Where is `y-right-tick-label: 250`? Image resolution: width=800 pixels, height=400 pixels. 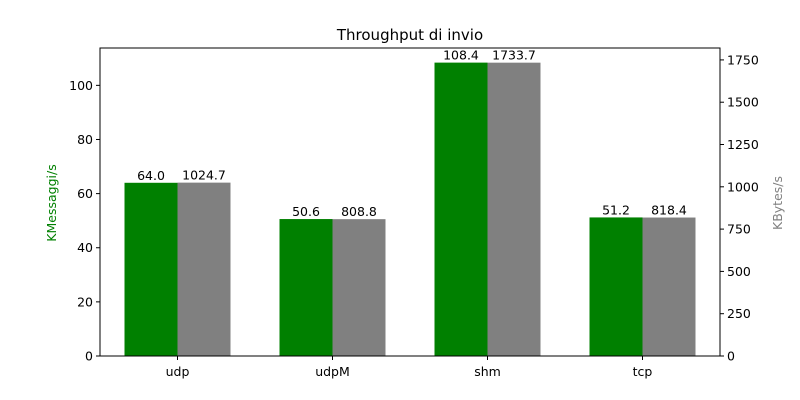 y-right-tick-label: 250 is located at coordinates (739, 313).